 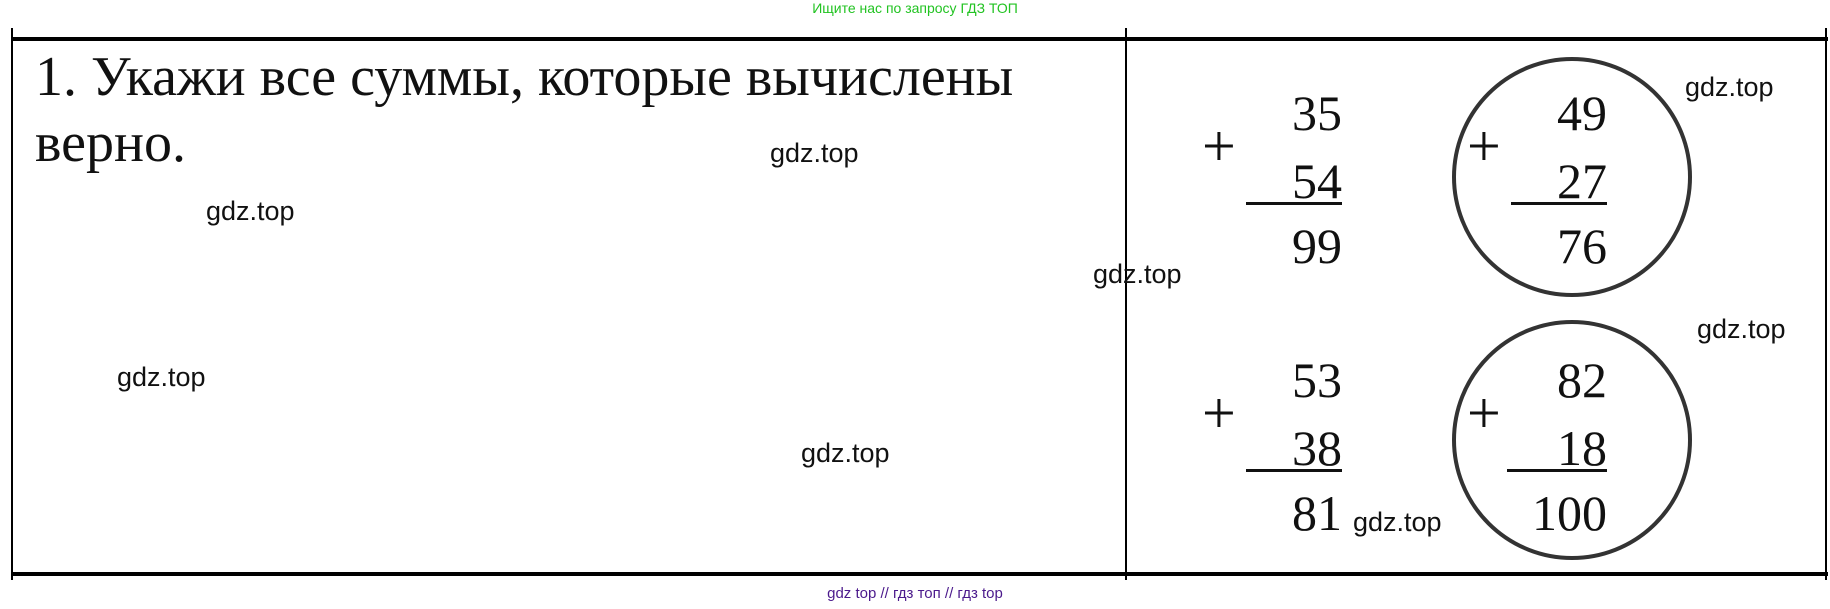 I want to click on sum-result: 76, so click(x=1582, y=246).